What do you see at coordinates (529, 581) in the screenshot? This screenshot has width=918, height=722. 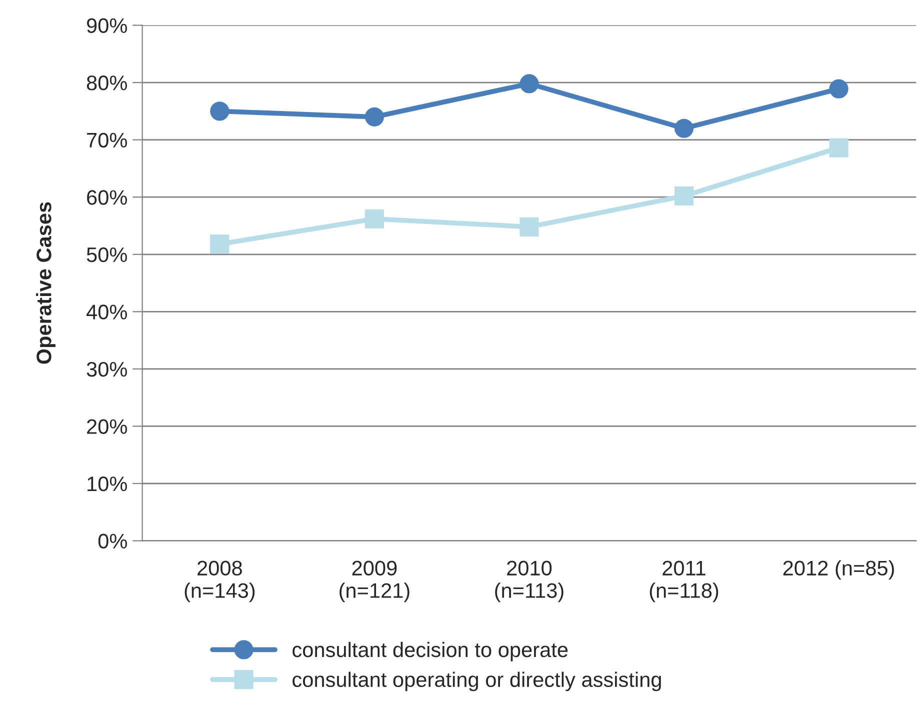 I see `x-tick-label: 2010 (n=113)` at bounding box center [529, 581].